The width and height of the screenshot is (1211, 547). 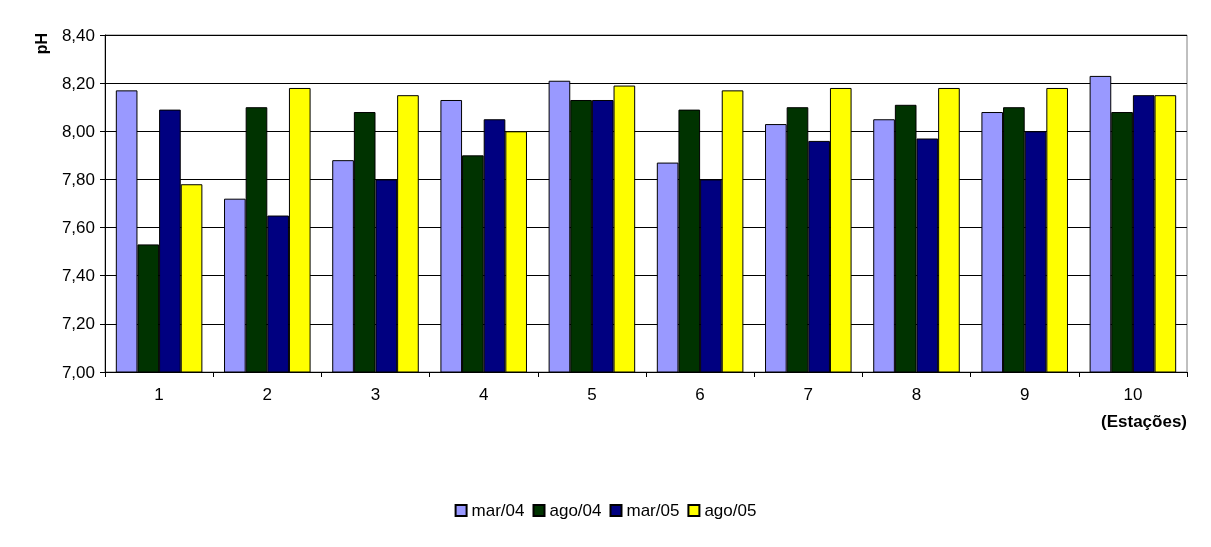 I want to click on y-tick-label: 8,20, so click(x=78, y=83).